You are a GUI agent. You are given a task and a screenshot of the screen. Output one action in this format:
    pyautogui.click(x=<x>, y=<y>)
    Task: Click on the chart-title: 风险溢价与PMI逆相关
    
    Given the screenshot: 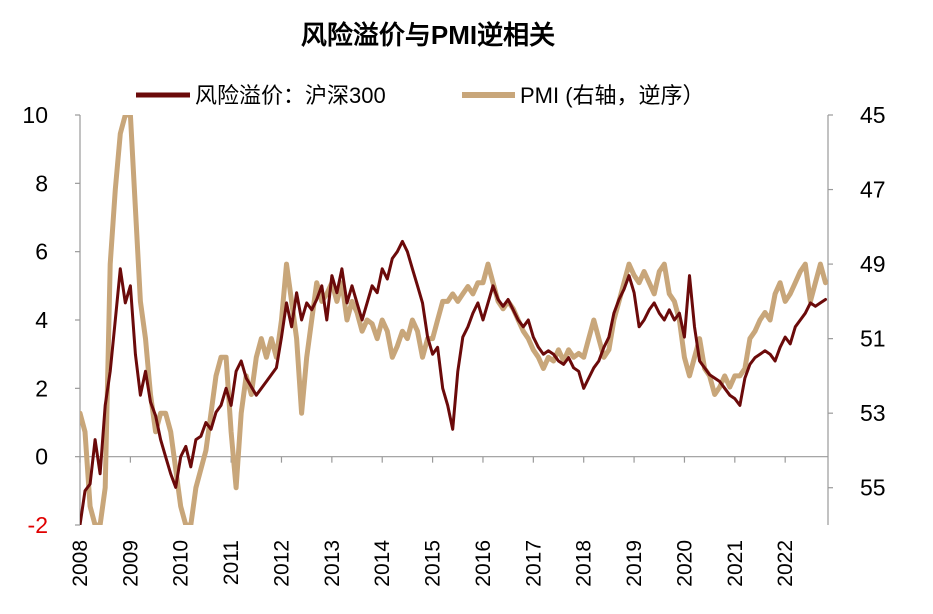 What is the action you would take?
    pyautogui.click(x=428, y=35)
    